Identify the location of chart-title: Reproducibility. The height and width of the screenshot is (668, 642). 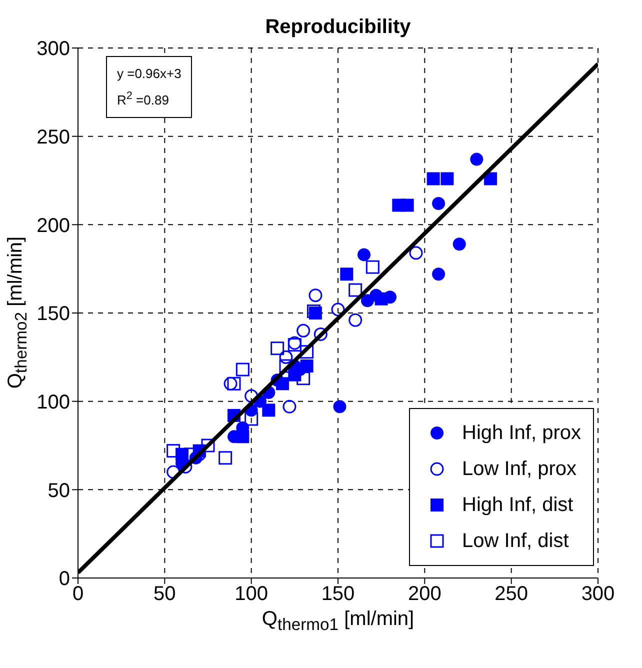
(338, 27).